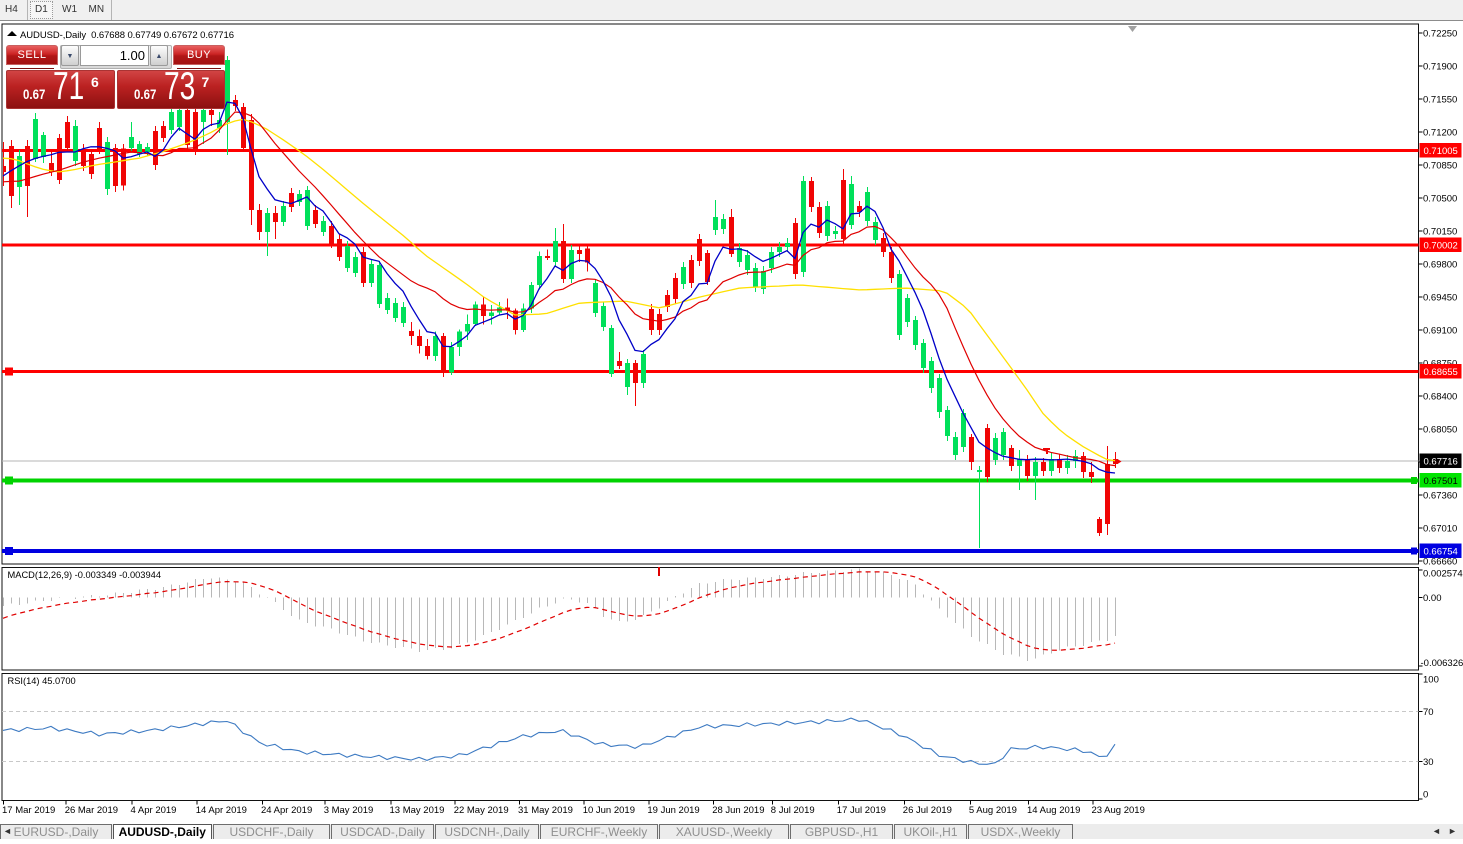 The height and width of the screenshot is (844, 1463). Describe the element at coordinates (349, 810) in the screenshot. I see `svg-text: 3 May 2019` at that location.